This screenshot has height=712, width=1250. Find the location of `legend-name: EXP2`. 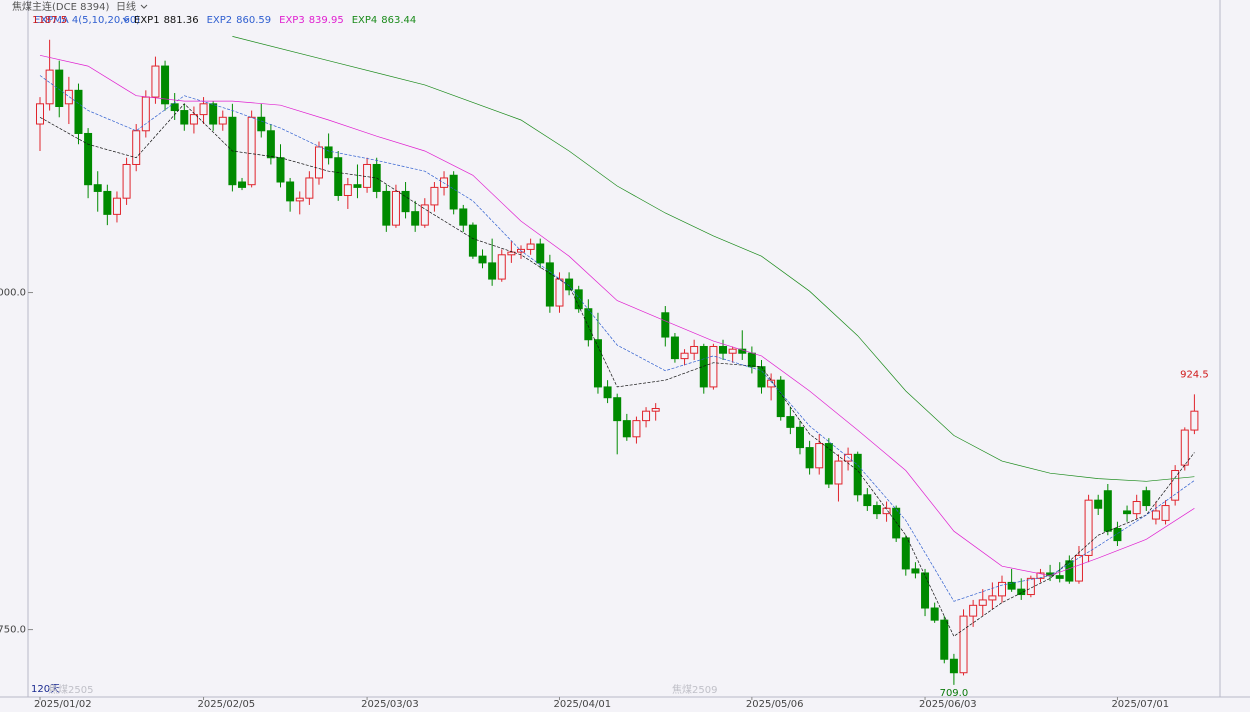

legend-name: EXP2 is located at coordinates (220, 20).